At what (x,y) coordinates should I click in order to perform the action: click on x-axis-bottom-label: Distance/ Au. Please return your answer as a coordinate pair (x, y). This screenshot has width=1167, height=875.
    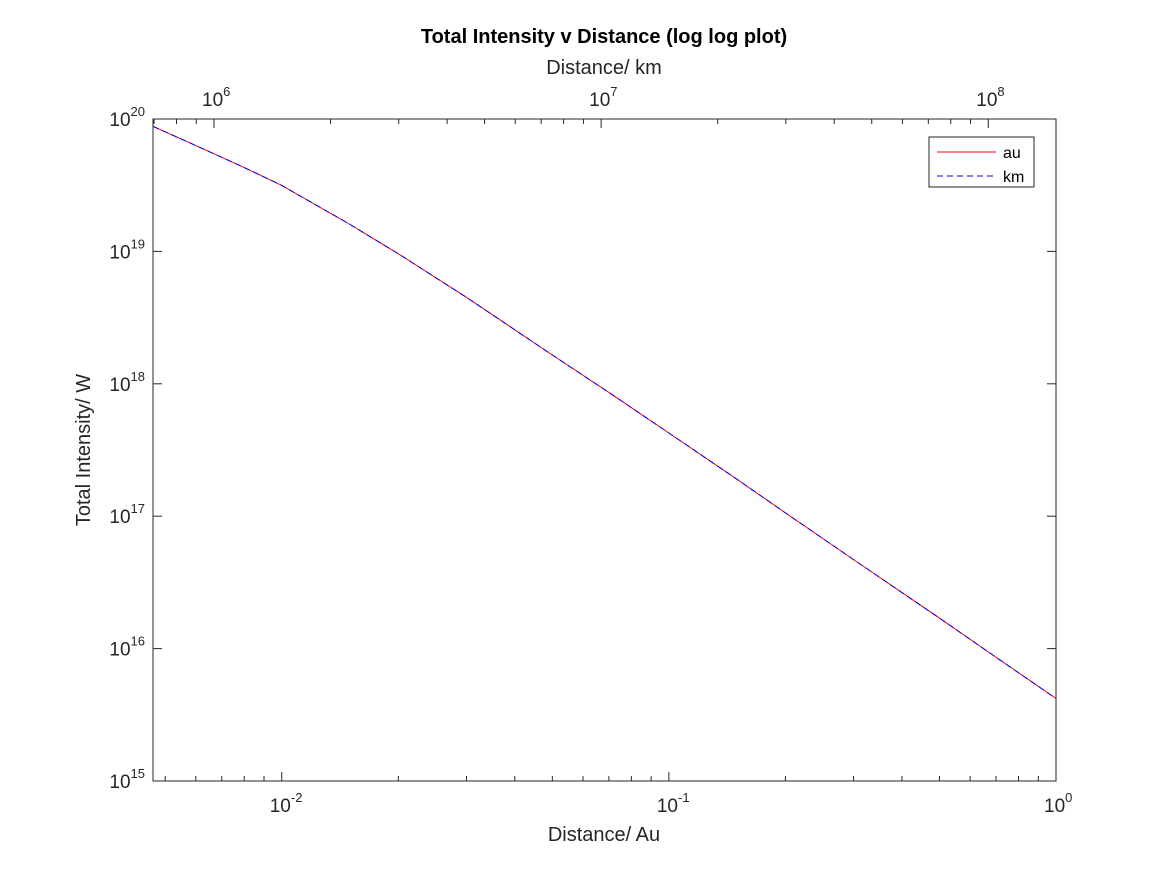
    Looking at the image, I should click on (604, 835).